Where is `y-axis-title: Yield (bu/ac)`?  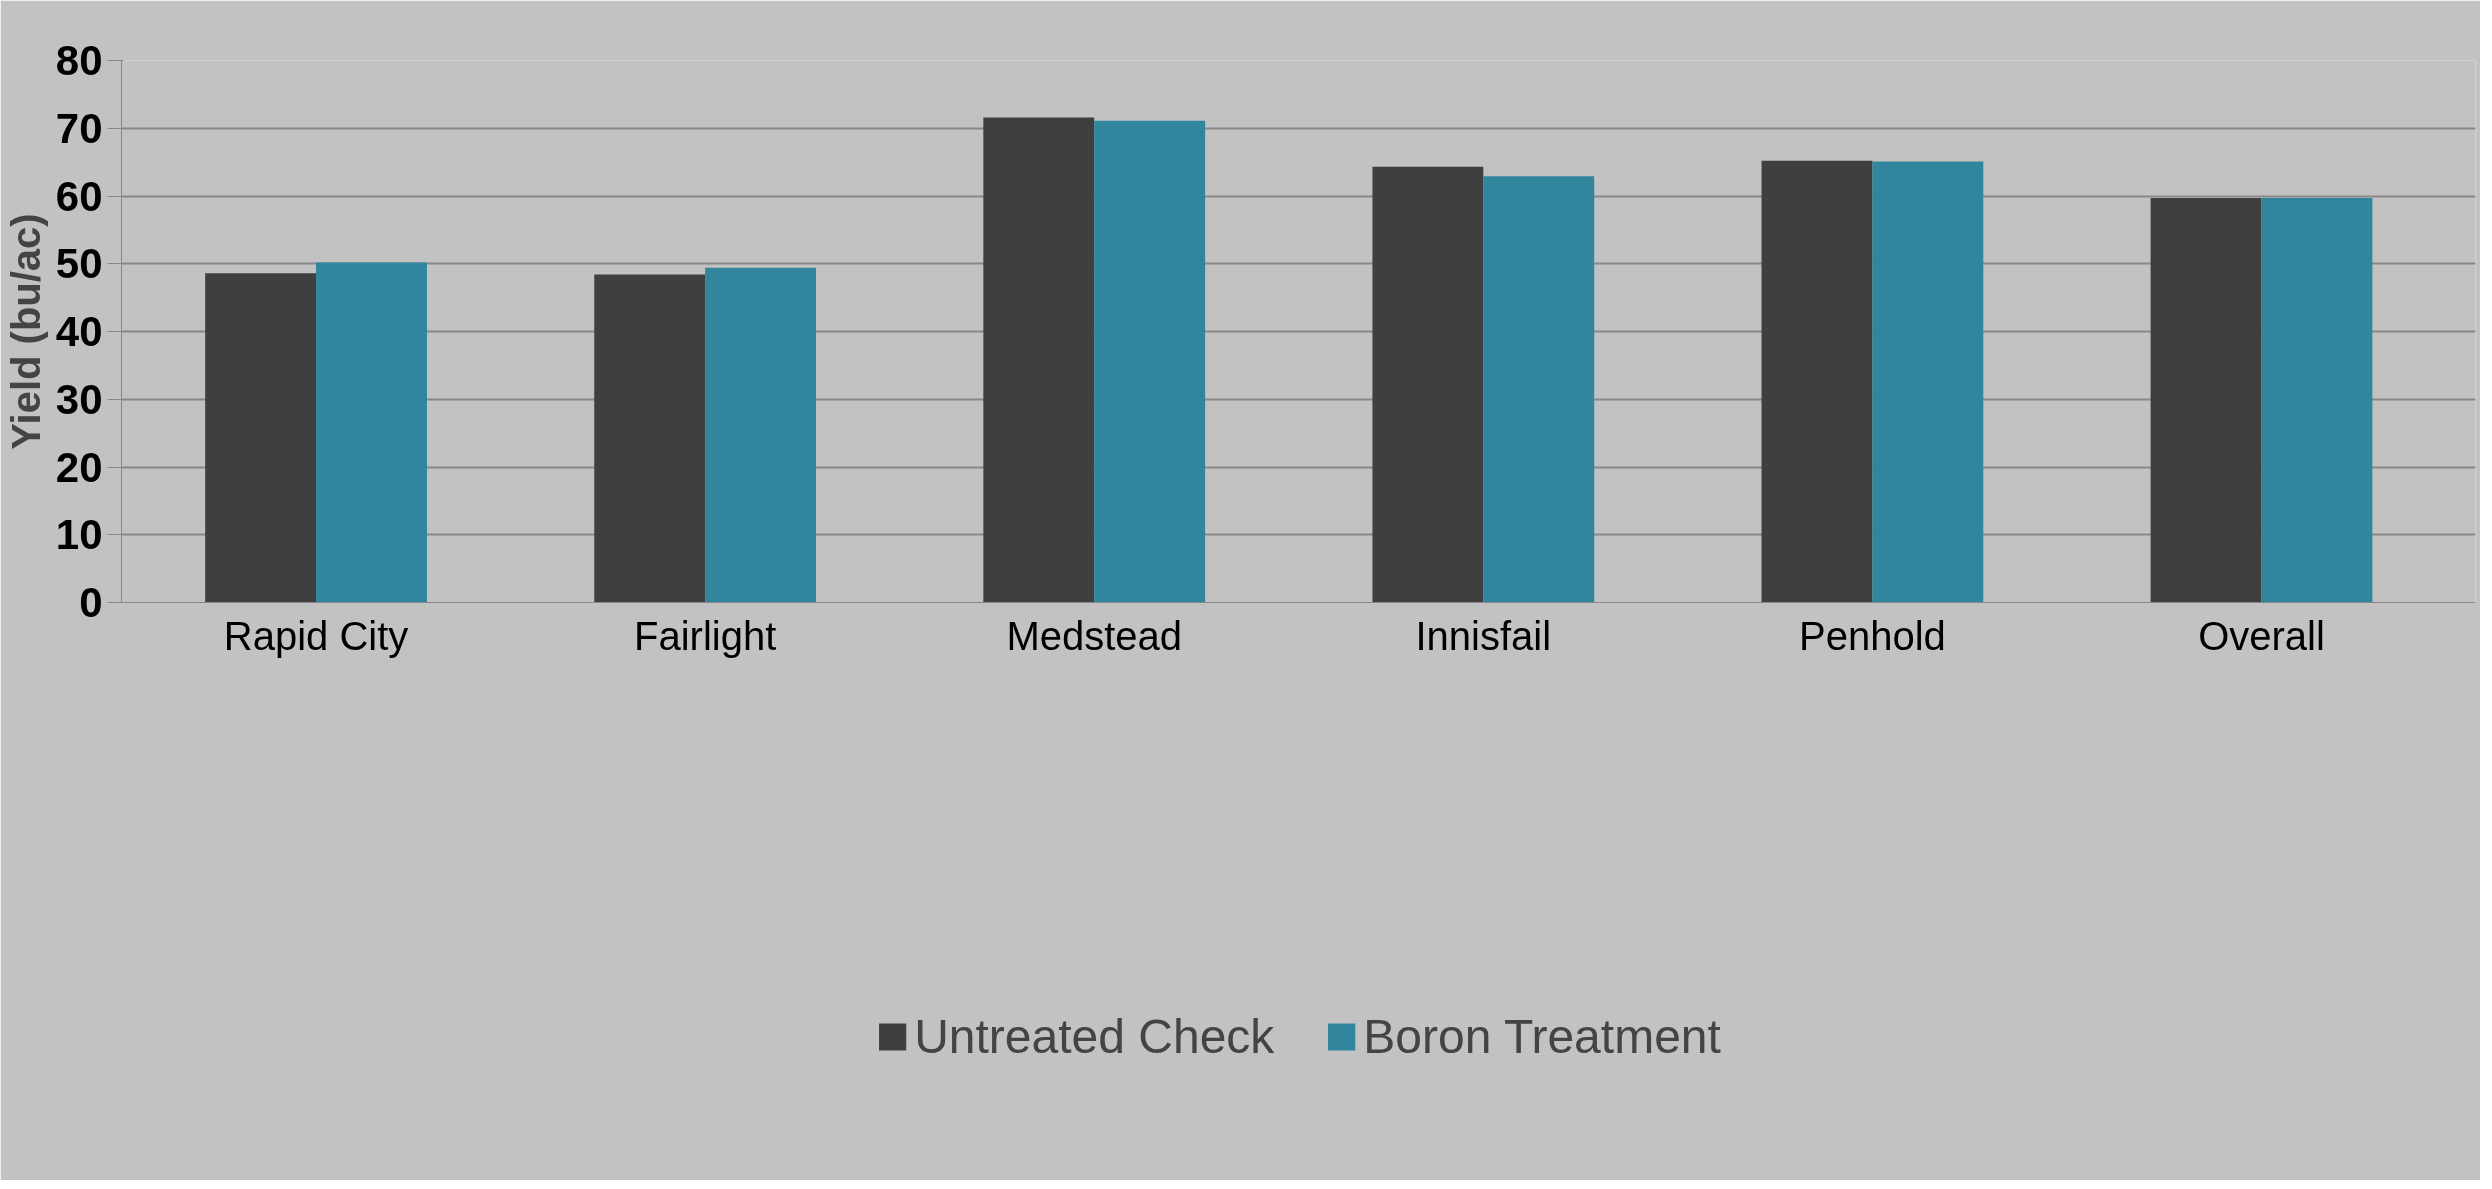
y-axis-title: Yield (bu/ac) is located at coordinates (25, 331).